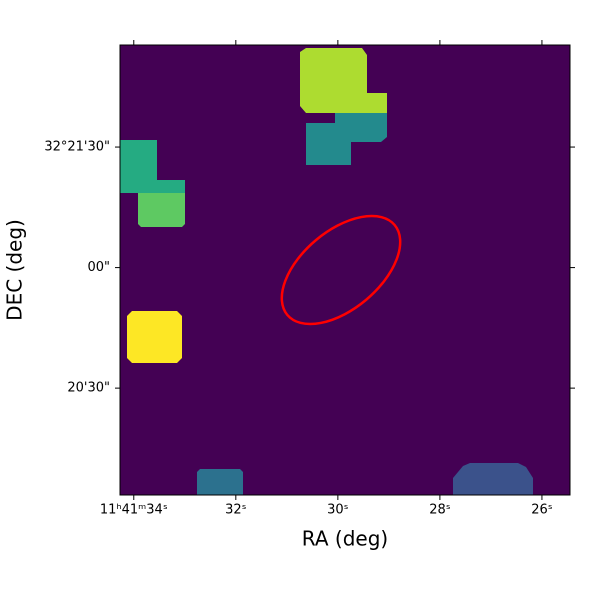  Describe the element at coordinates (15, 270) in the screenshot. I see `y-axis-label: DEC (deg)` at that location.